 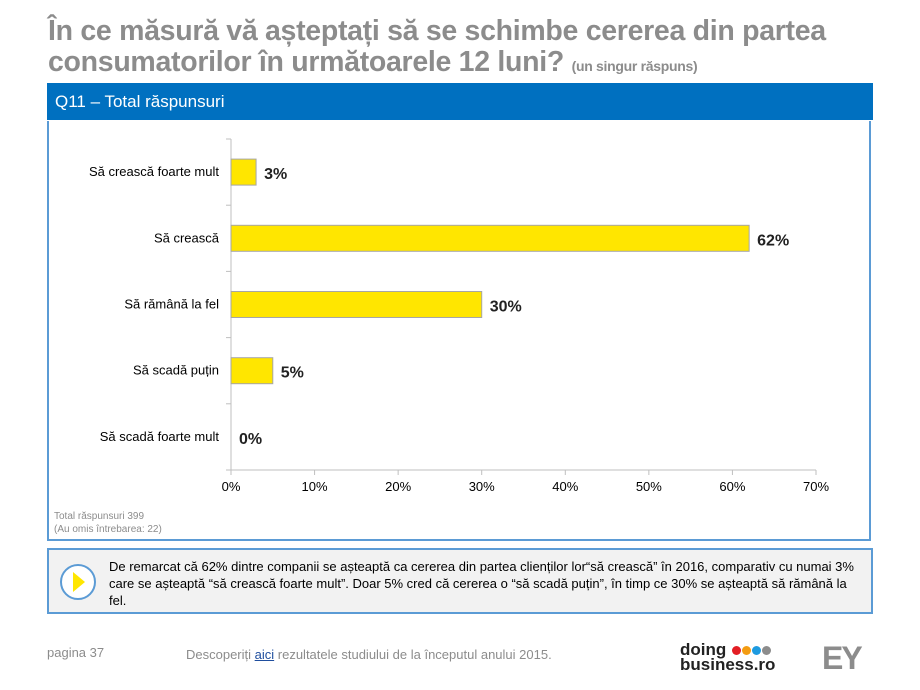 I want to click on section-label: Q11 – Total răspunsuri, so click(x=140, y=101).